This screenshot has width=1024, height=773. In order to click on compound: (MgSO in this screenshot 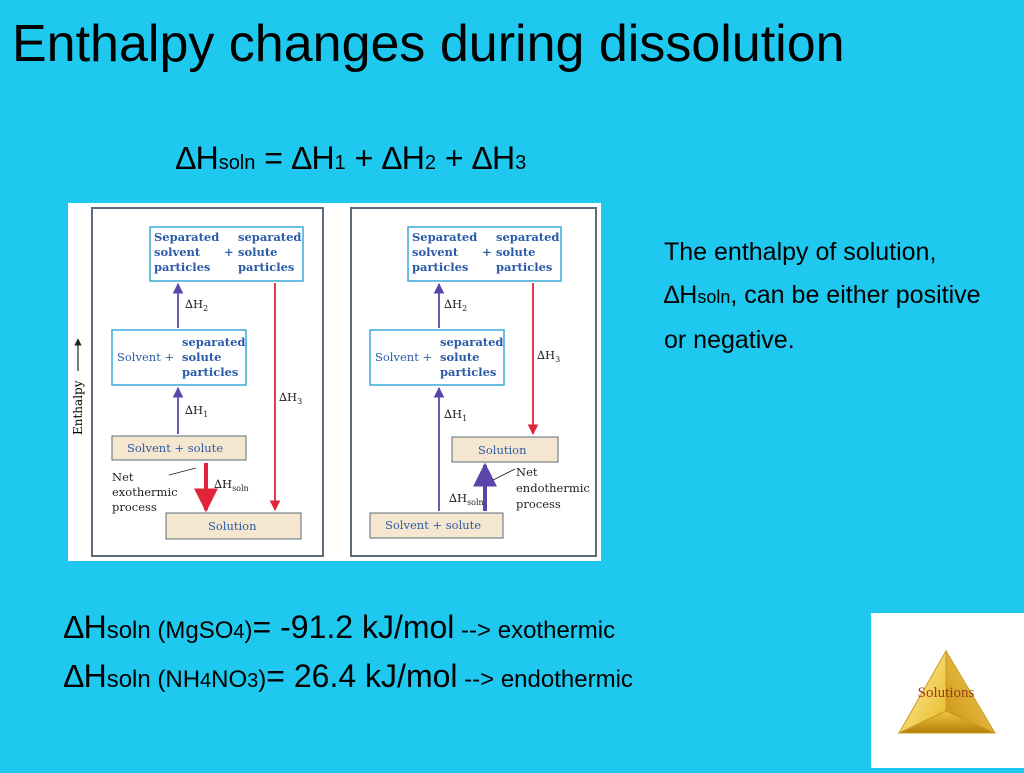, I will do `click(192, 630)`.